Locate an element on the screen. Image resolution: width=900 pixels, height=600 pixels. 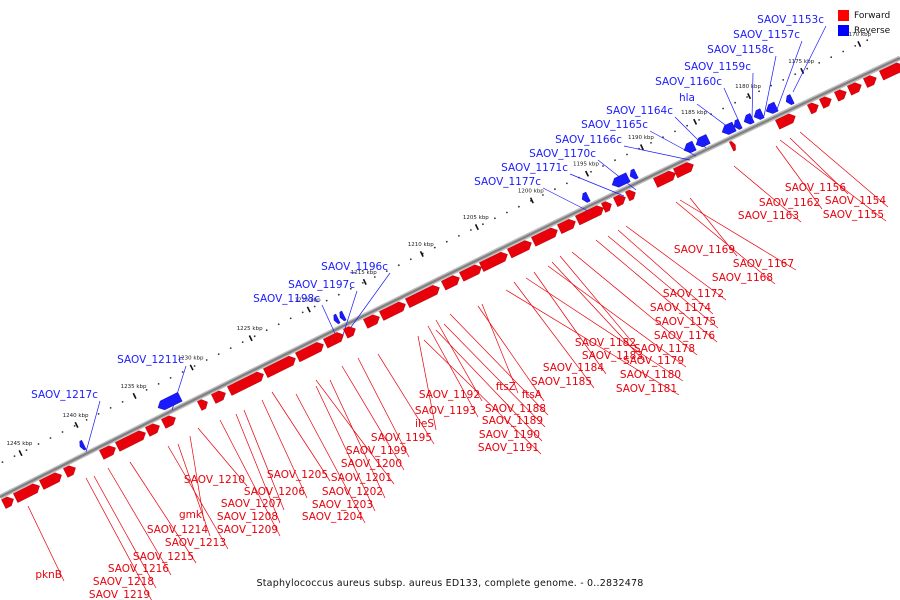
gene-label: SAOV_1166c is located at coordinates (588, 140).